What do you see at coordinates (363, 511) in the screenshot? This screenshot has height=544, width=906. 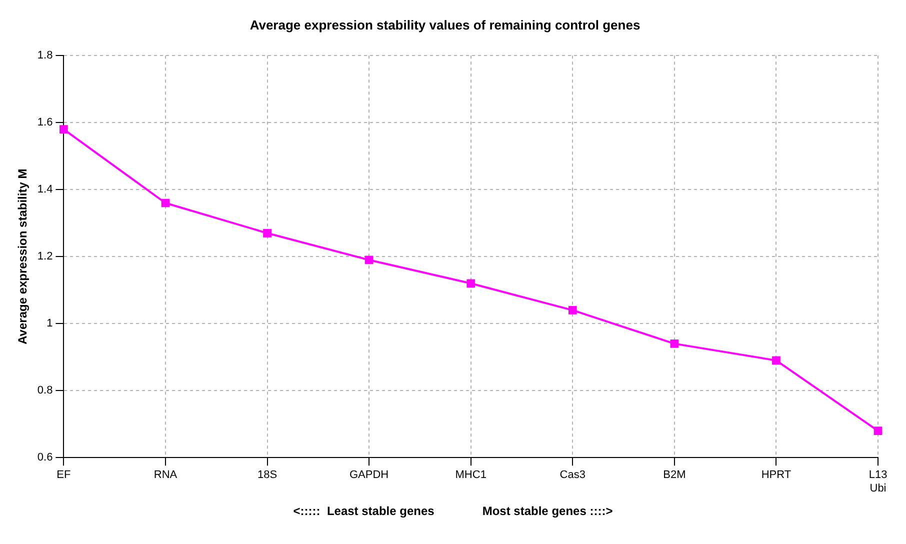 I see `text: <::::: Least stable genes` at bounding box center [363, 511].